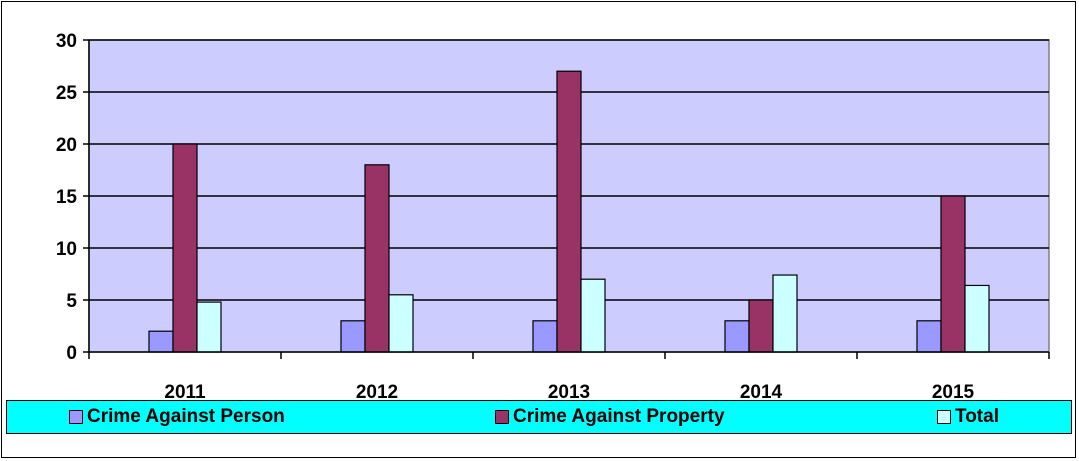 The height and width of the screenshot is (461, 1079). I want to click on legend-item-crime-against-person: Crime Against Person, so click(177, 417).